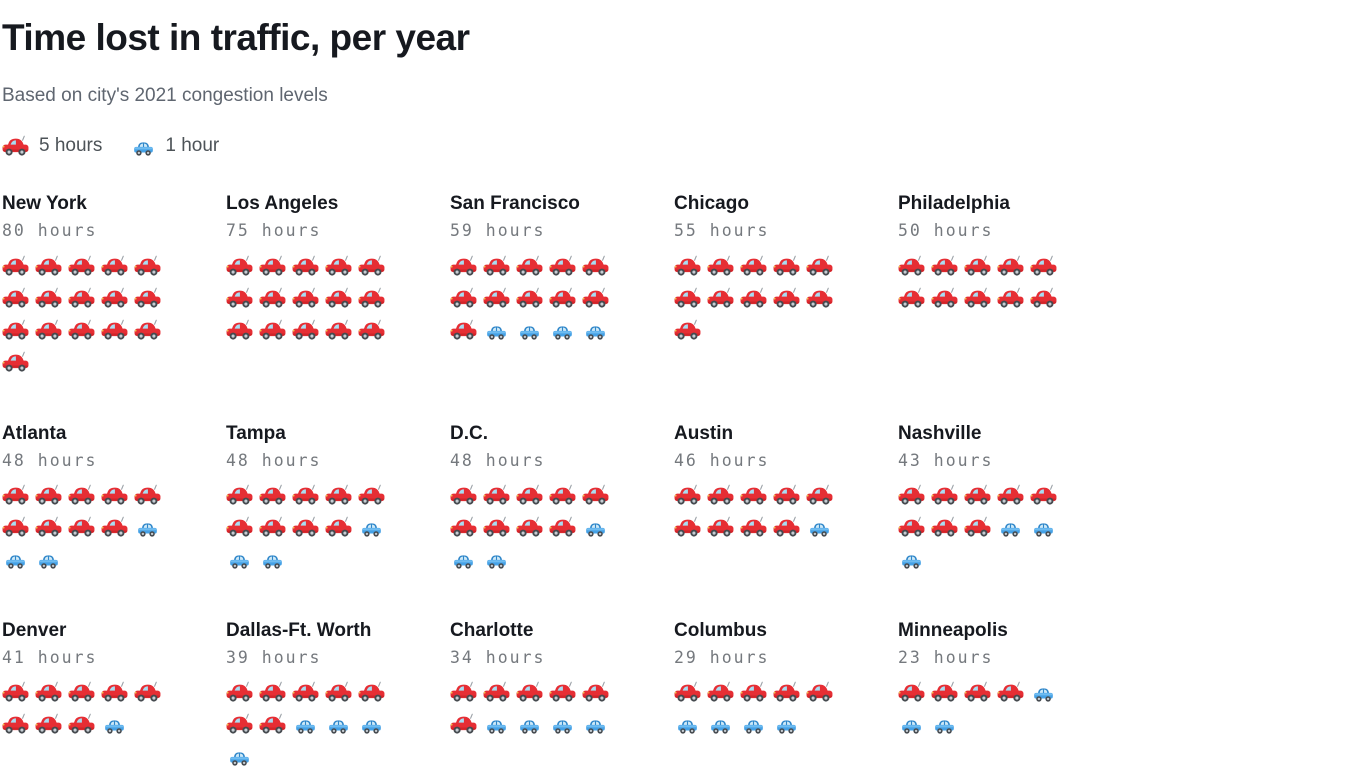 The width and height of the screenshot is (1366, 777). Describe the element at coordinates (940, 433) in the screenshot. I see `city-name: Nashville` at that location.